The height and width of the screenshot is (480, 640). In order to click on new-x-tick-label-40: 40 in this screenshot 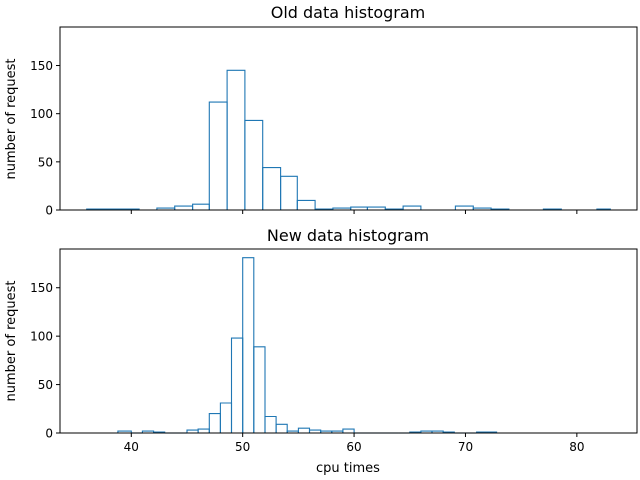, I will do `click(131, 447)`.